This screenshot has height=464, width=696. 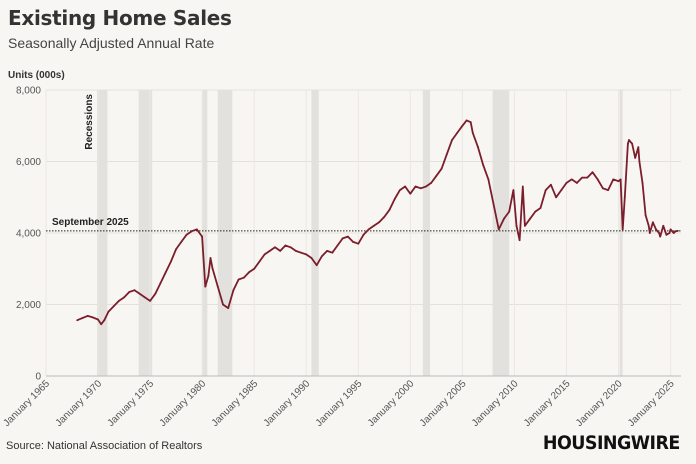 I want to click on chart-title: Existing Home Sales, so click(x=120, y=18).